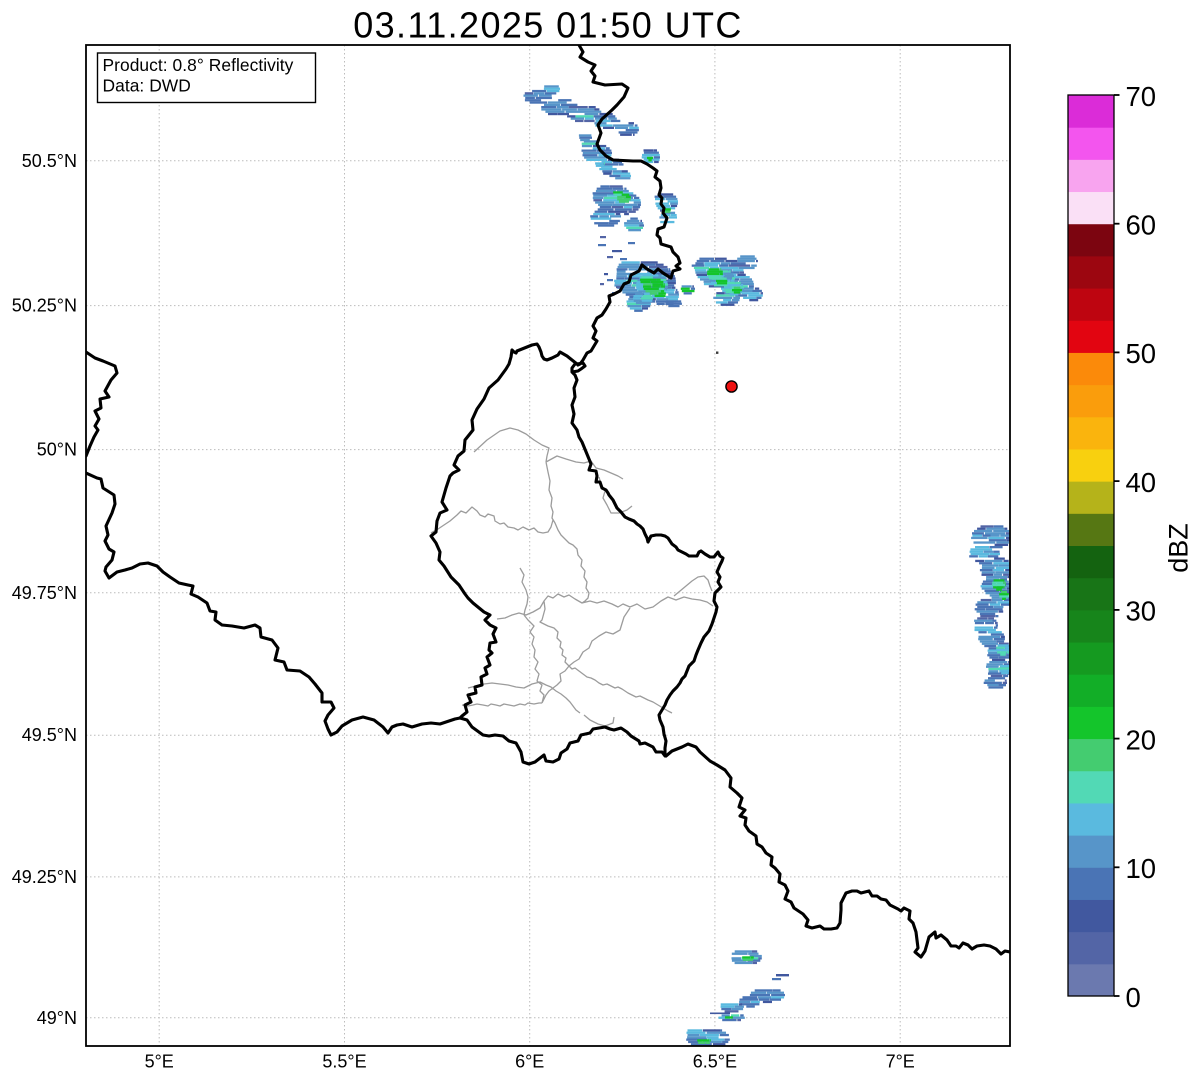 The image size is (1202, 1081). What do you see at coordinates (1141, 739) in the screenshot?
I see `svg-text: 20` at bounding box center [1141, 739].